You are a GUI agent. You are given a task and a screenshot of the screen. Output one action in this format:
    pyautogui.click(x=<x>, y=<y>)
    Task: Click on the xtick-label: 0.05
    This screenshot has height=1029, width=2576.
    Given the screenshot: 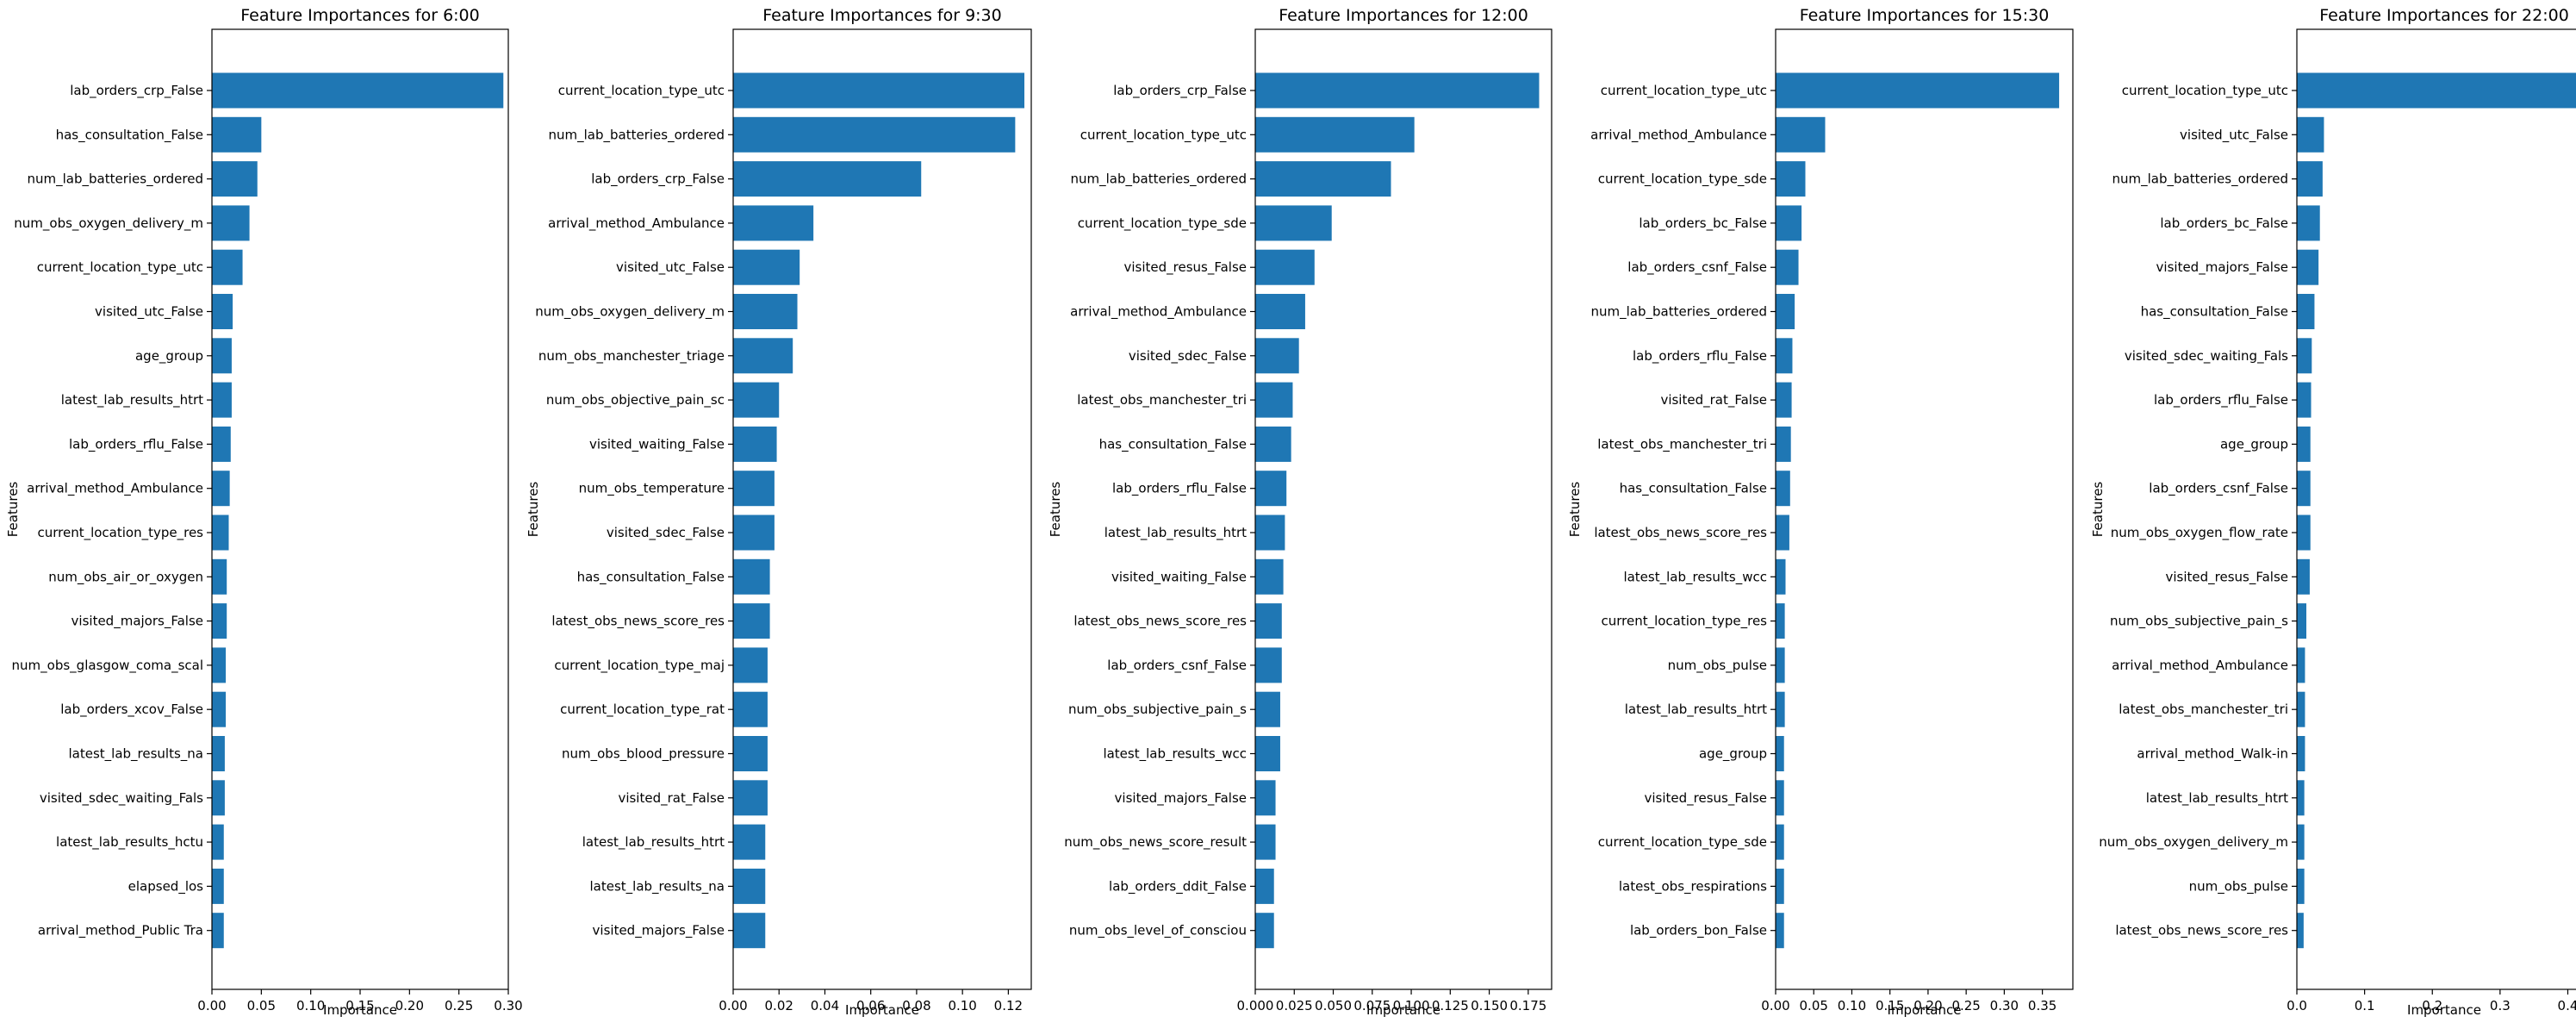 What is the action you would take?
    pyautogui.click(x=261, y=1006)
    